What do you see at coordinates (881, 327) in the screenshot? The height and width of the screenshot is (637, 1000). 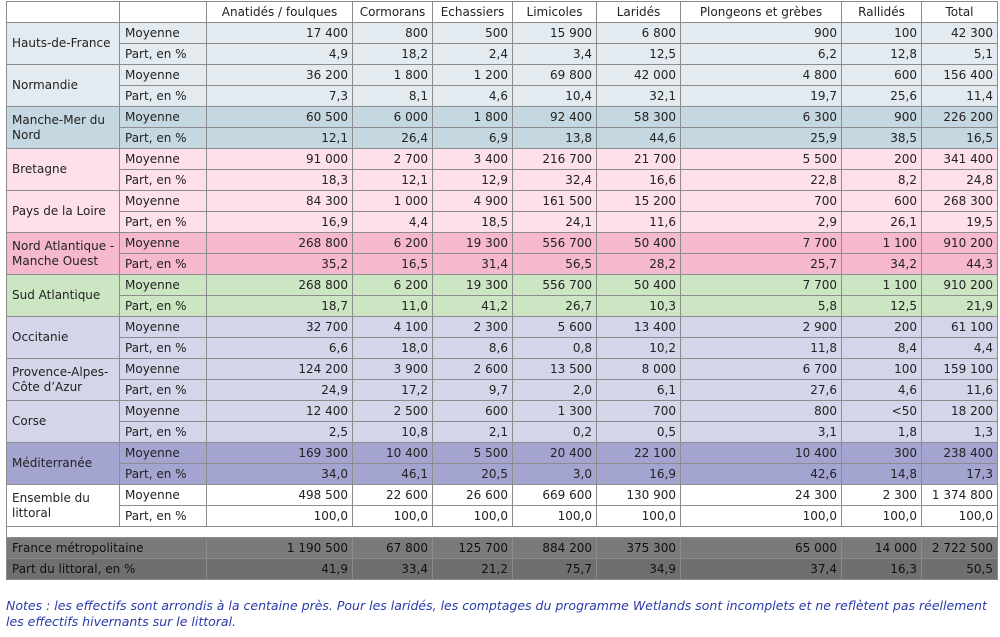 I see `value-cell: 200` at bounding box center [881, 327].